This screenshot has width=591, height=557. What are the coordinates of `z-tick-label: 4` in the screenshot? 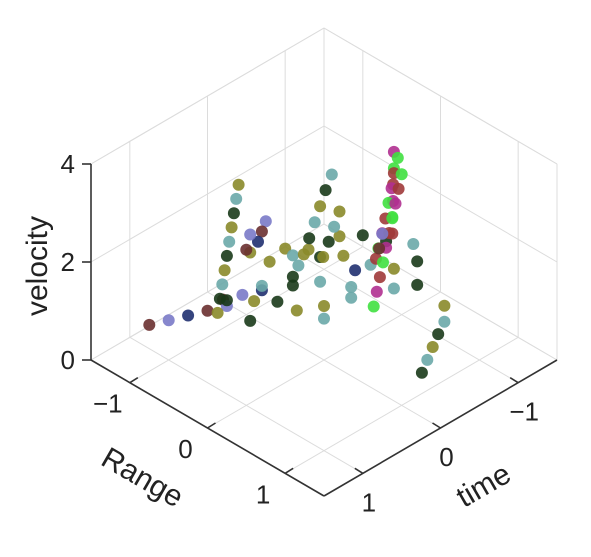 It's located at (68, 164).